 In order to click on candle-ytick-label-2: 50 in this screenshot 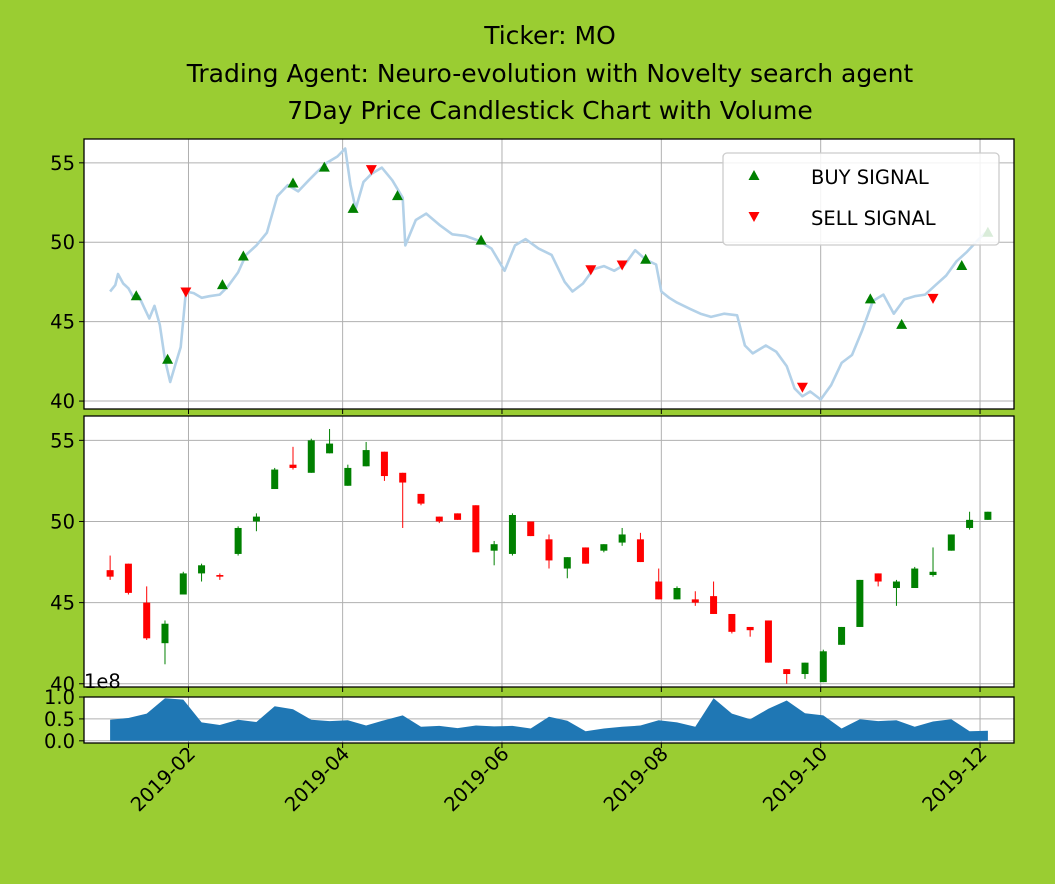, I will do `click(62, 521)`.